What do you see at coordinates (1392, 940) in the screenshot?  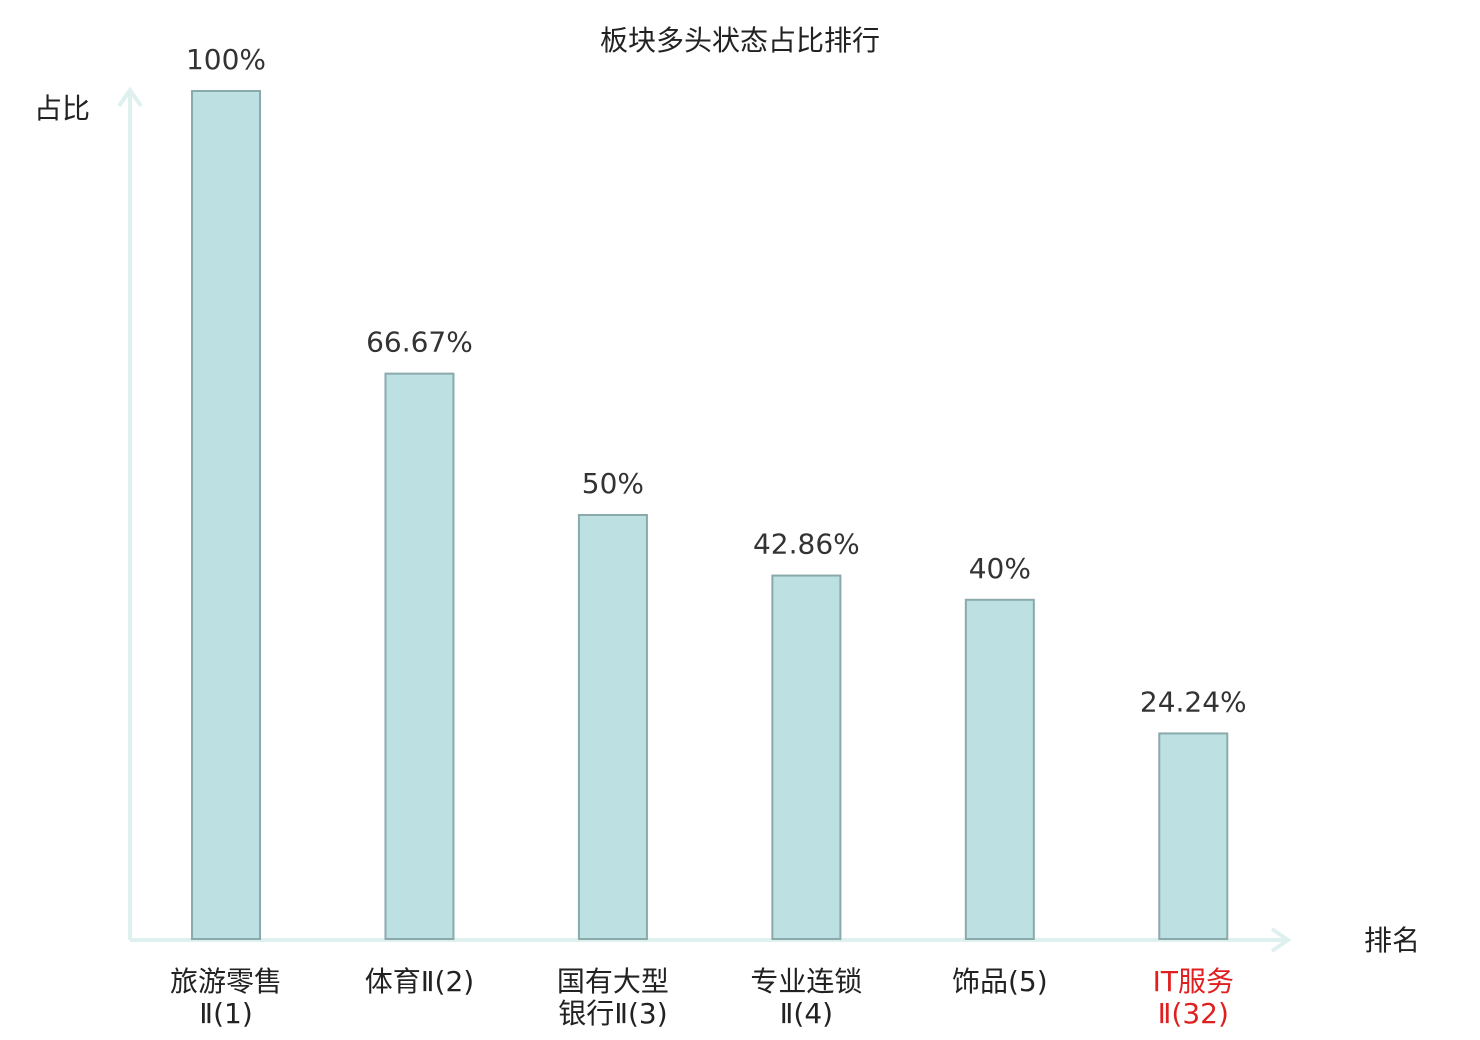 I see `x-axis-label: 排名` at bounding box center [1392, 940].